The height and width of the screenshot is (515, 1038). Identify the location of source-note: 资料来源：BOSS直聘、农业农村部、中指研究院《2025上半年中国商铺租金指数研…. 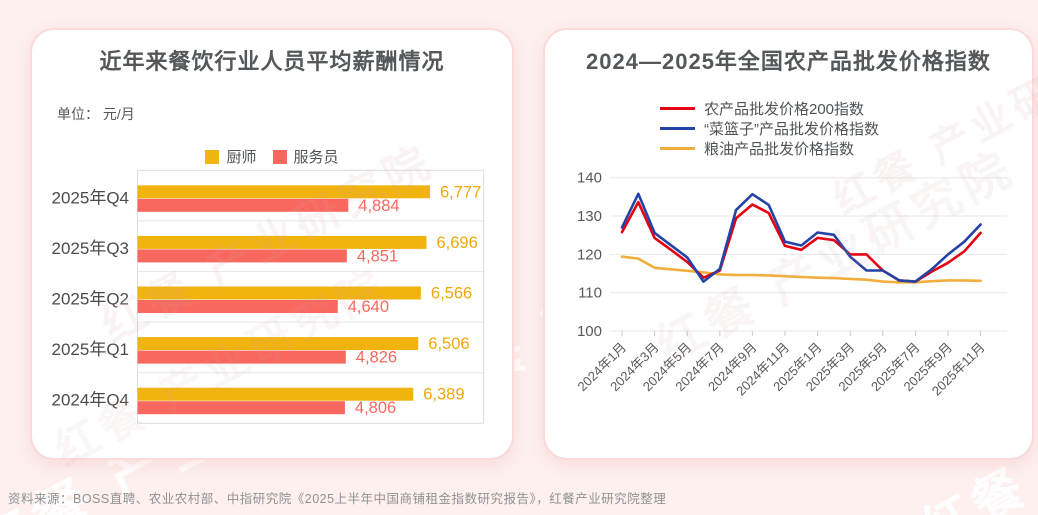
(337, 499).